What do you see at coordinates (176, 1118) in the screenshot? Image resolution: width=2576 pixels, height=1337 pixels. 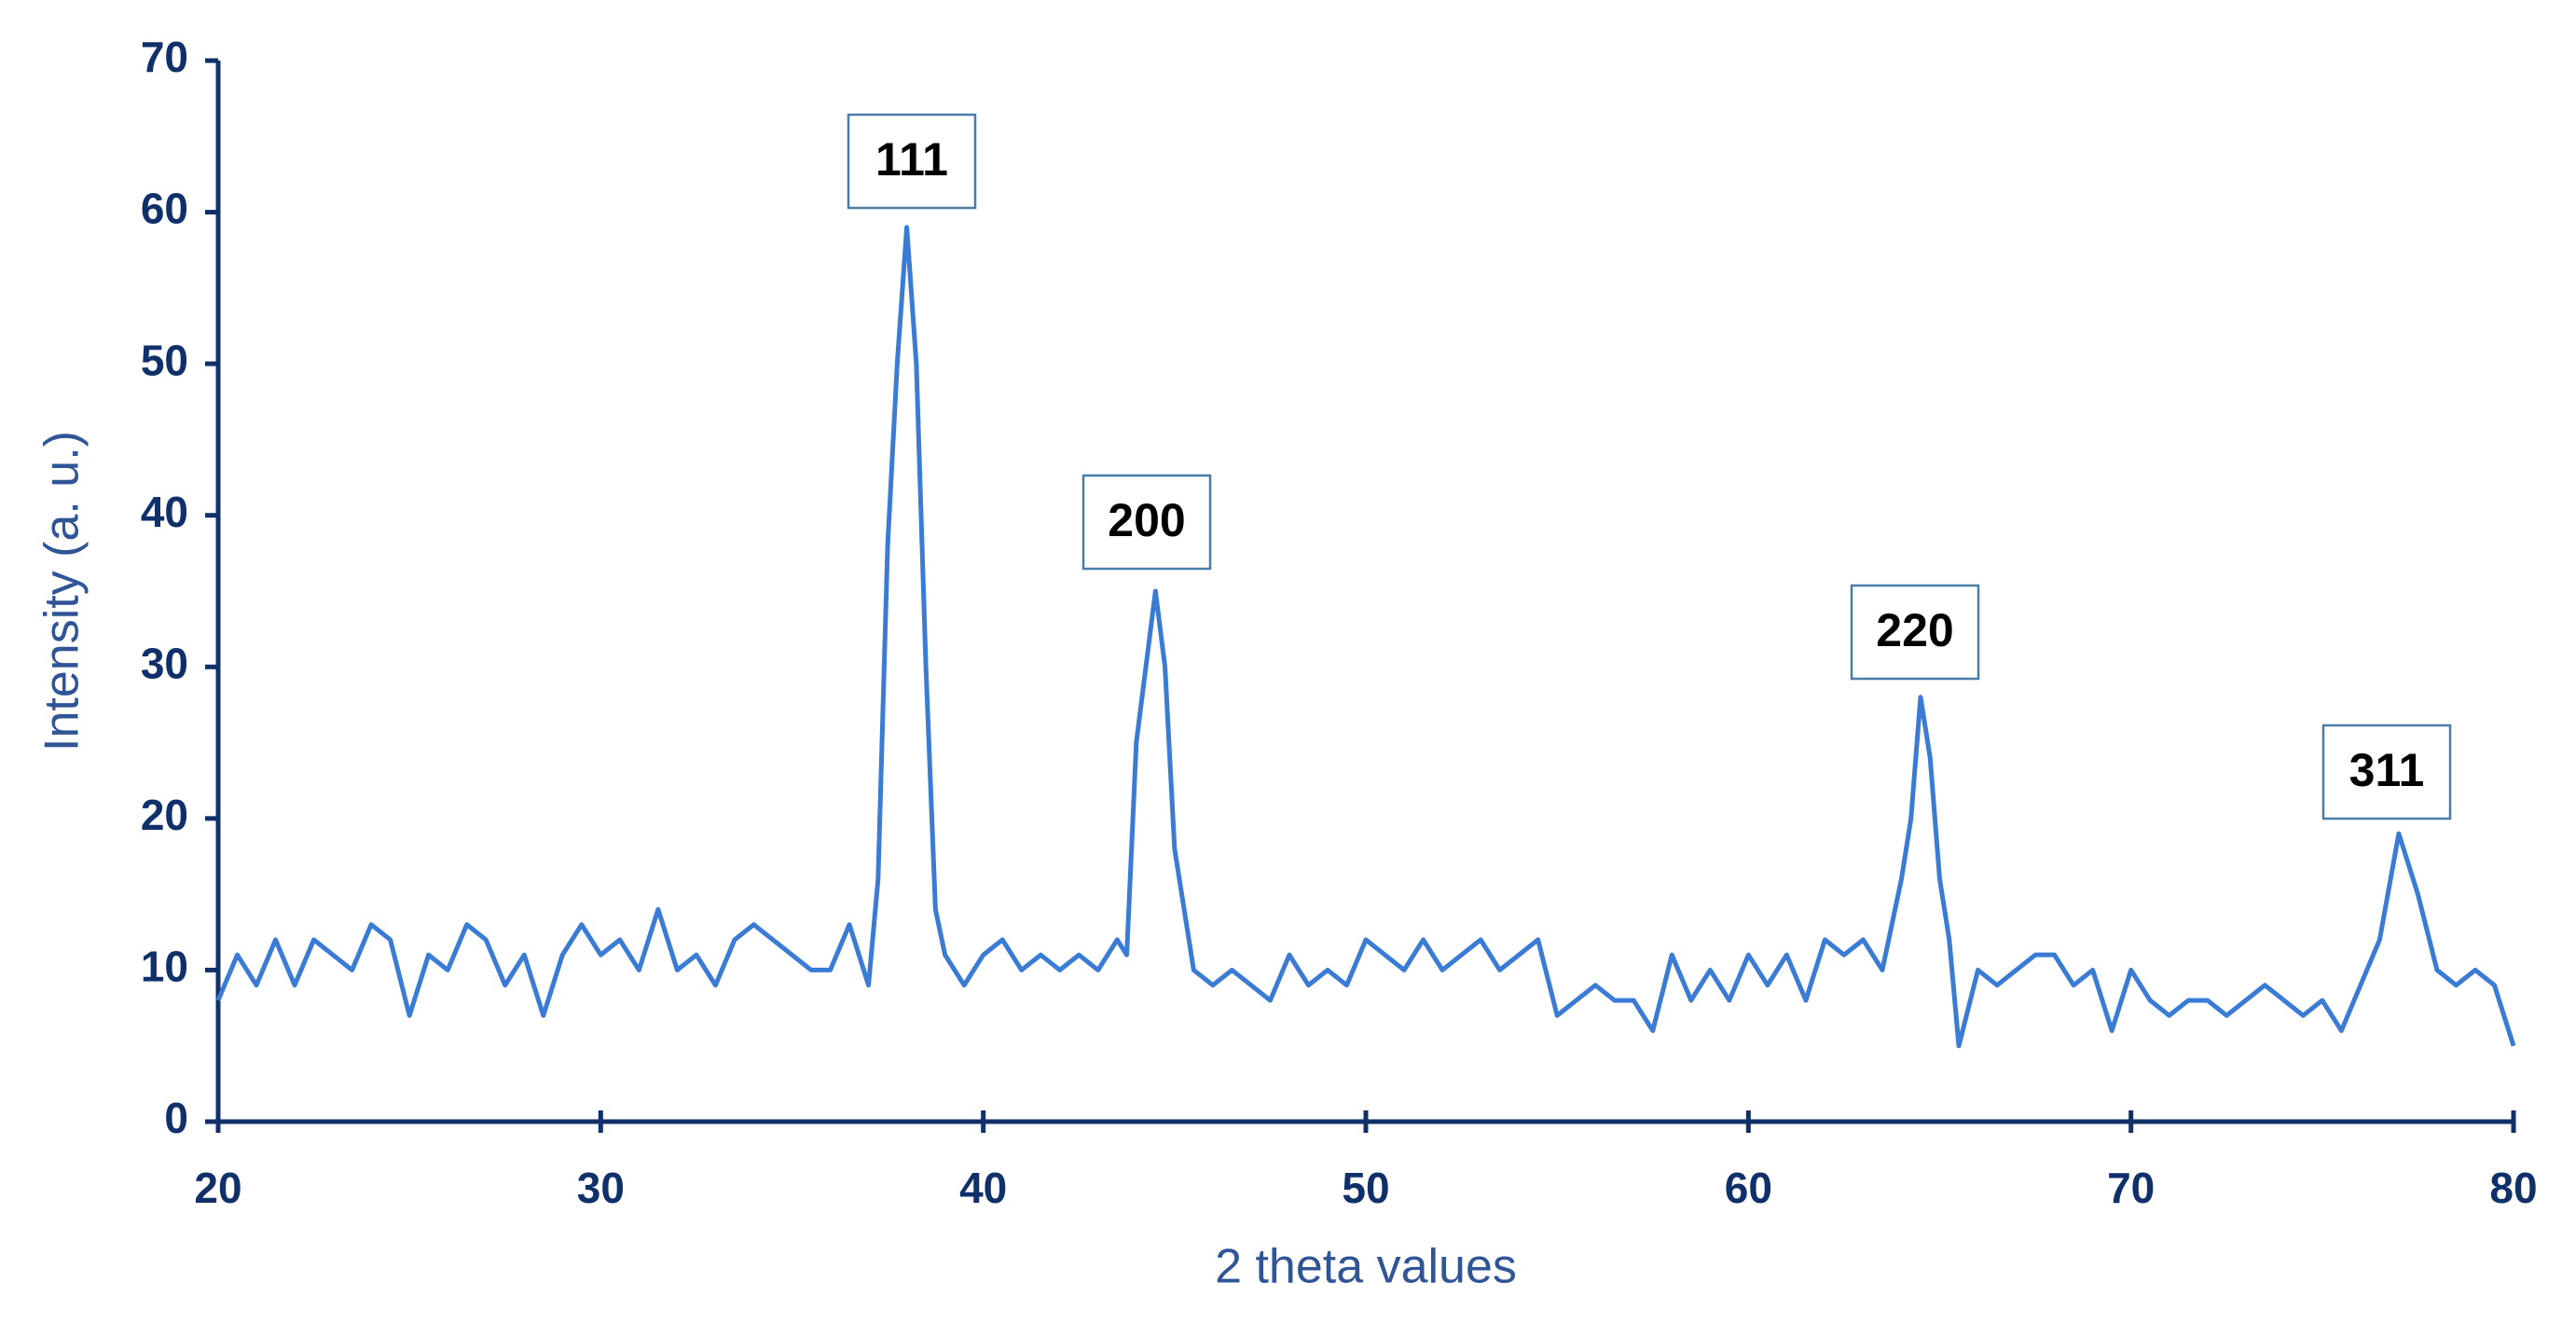 I see `y-tick-label: 0` at bounding box center [176, 1118].